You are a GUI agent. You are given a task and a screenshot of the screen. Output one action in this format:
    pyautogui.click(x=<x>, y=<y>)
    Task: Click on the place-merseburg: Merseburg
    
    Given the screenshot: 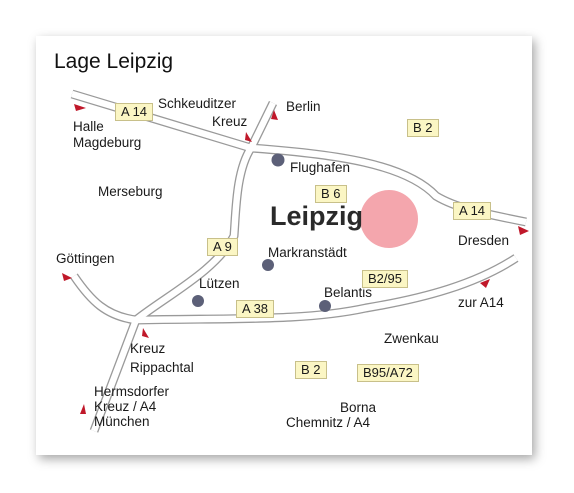 What is the action you would take?
    pyautogui.click(x=130, y=191)
    